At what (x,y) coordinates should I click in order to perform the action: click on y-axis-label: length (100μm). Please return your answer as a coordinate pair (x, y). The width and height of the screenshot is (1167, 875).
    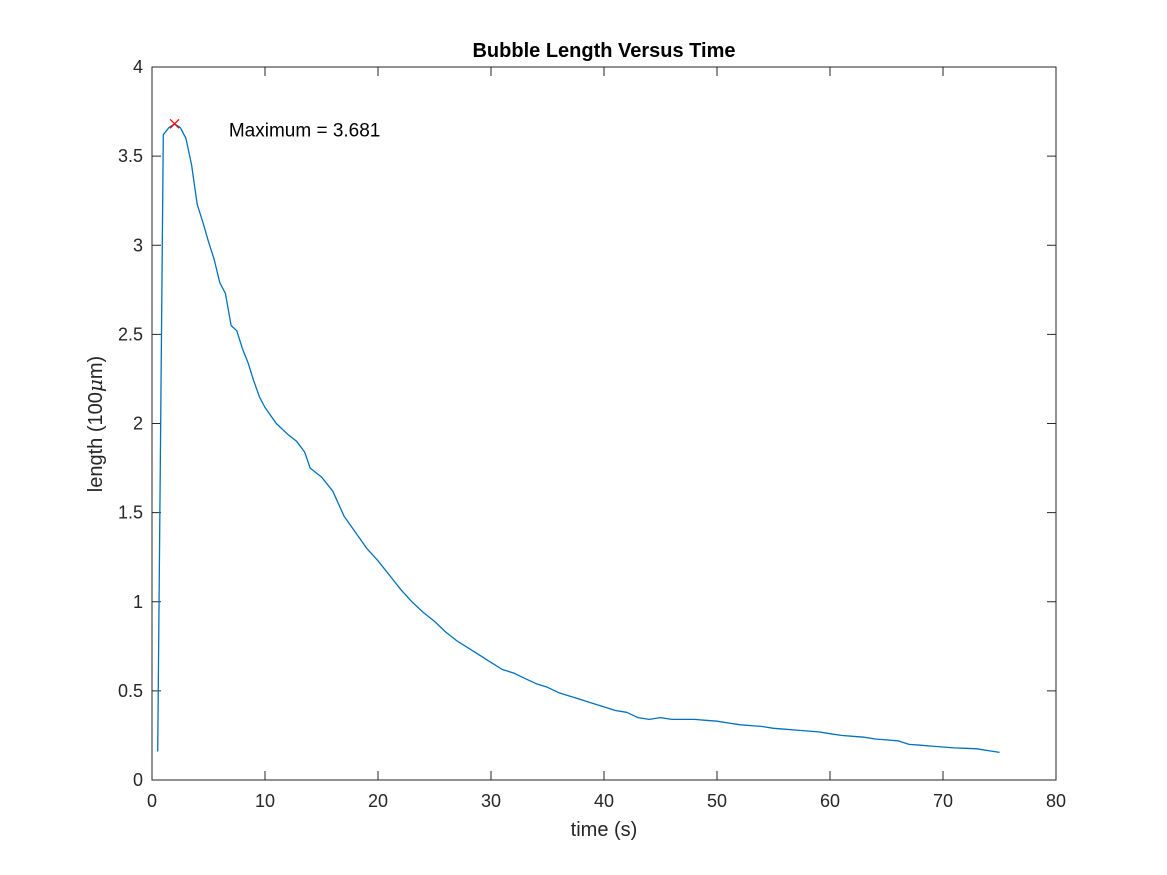
    Looking at the image, I should click on (95, 424).